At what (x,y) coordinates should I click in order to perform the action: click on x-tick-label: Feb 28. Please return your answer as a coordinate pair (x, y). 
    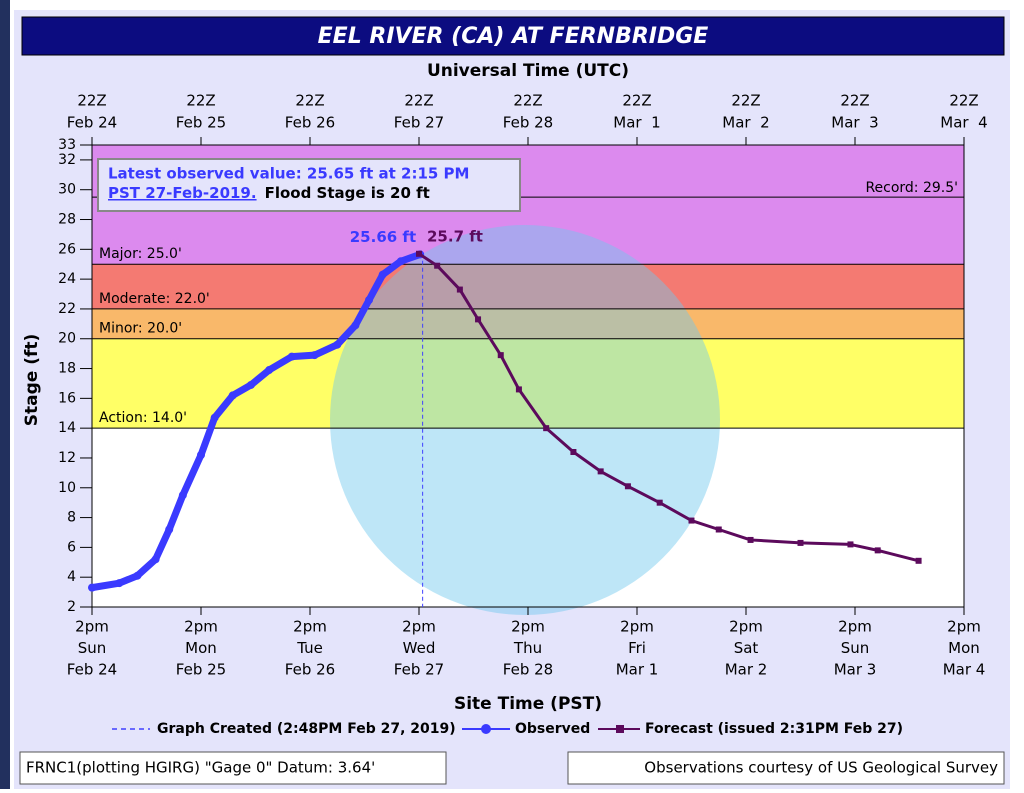
    Looking at the image, I should click on (528, 670).